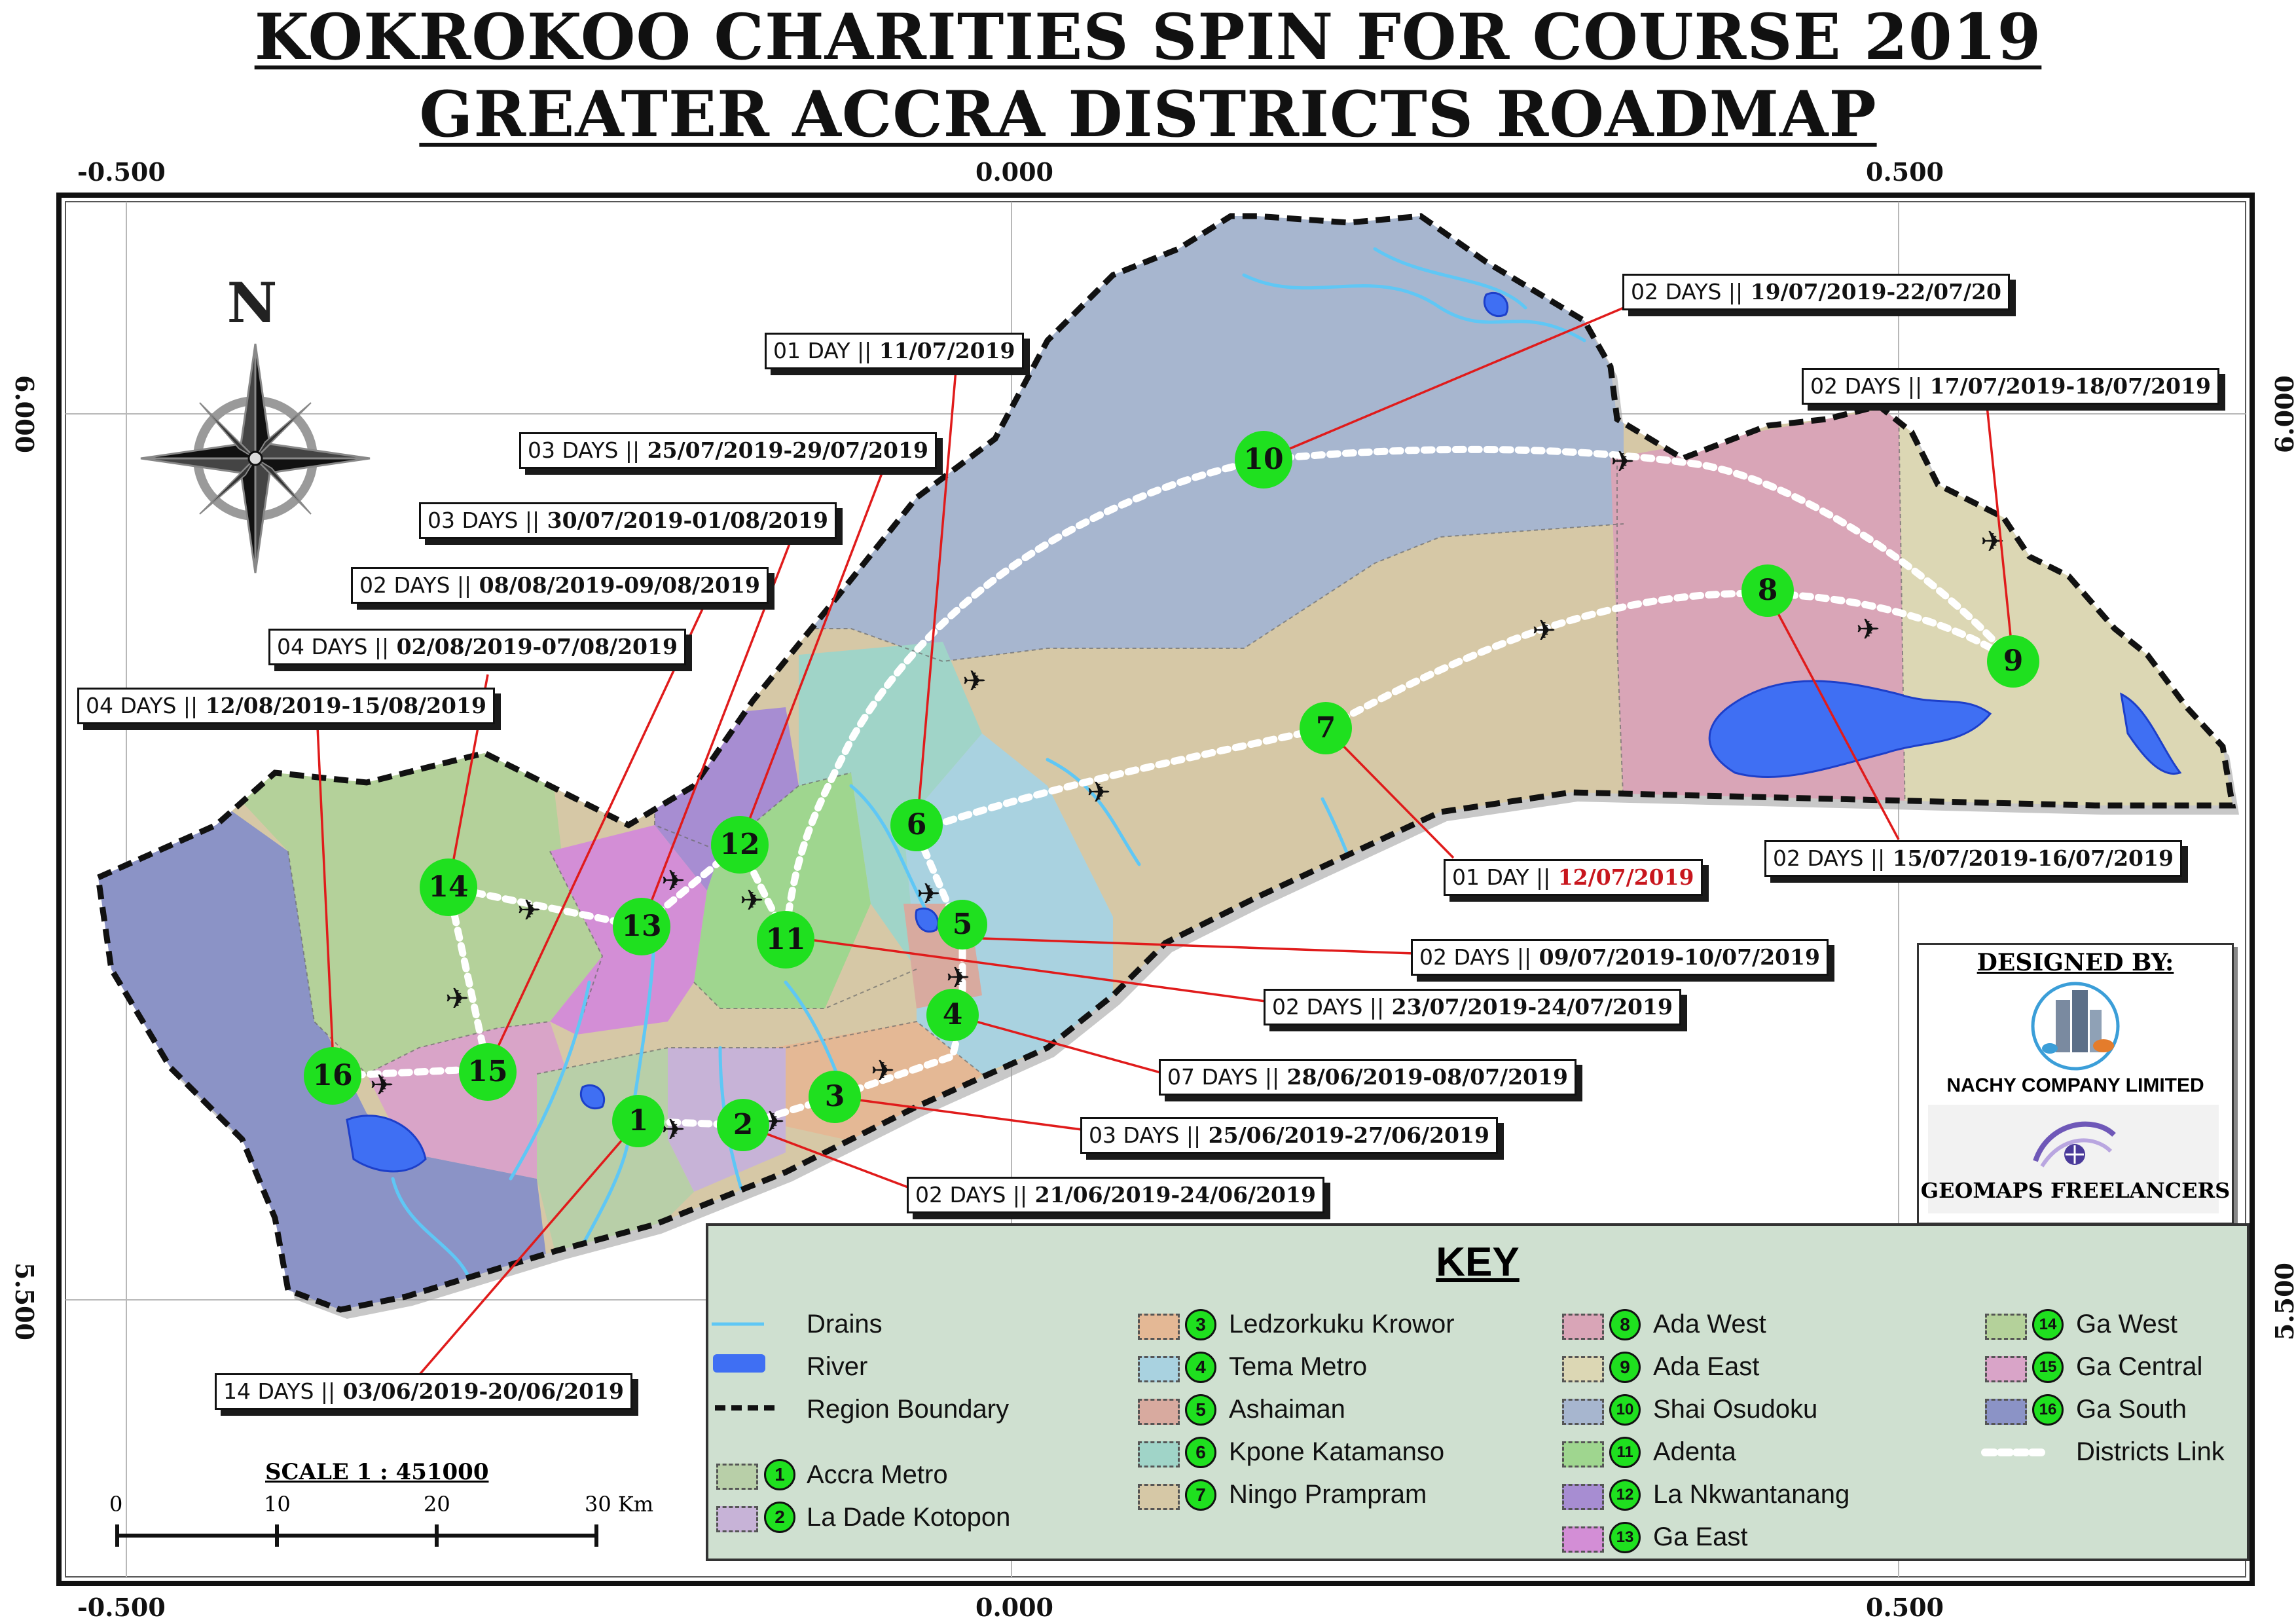 This screenshot has height=1624, width=2296. I want to click on key-num-2: 2, so click(779, 1517).